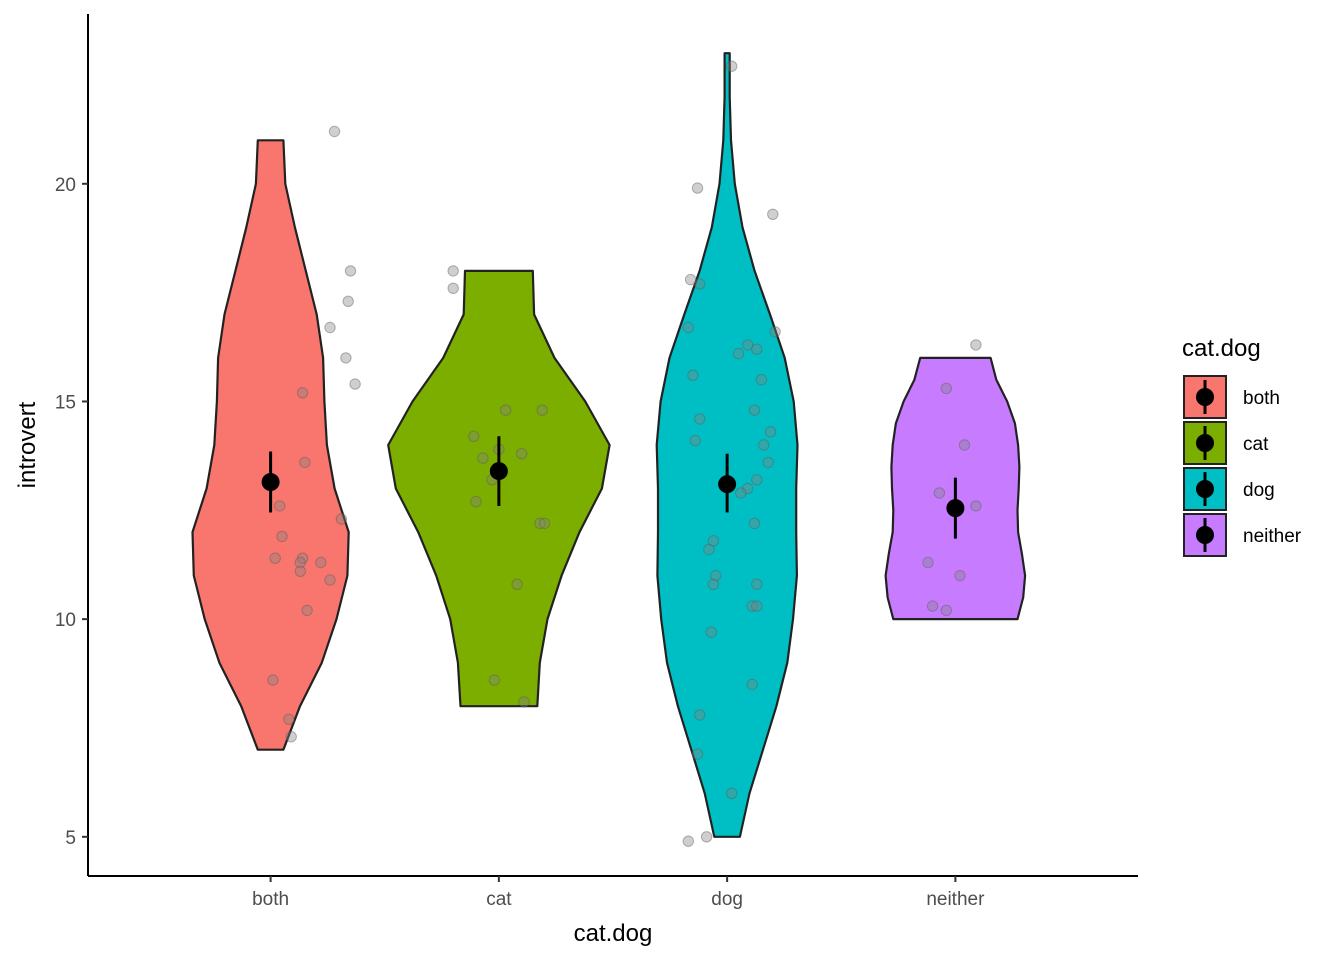 The width and height of the screenshot is (1344, 960). I want to click on y-ticks: 5 10 15 20, so click(71, 512).